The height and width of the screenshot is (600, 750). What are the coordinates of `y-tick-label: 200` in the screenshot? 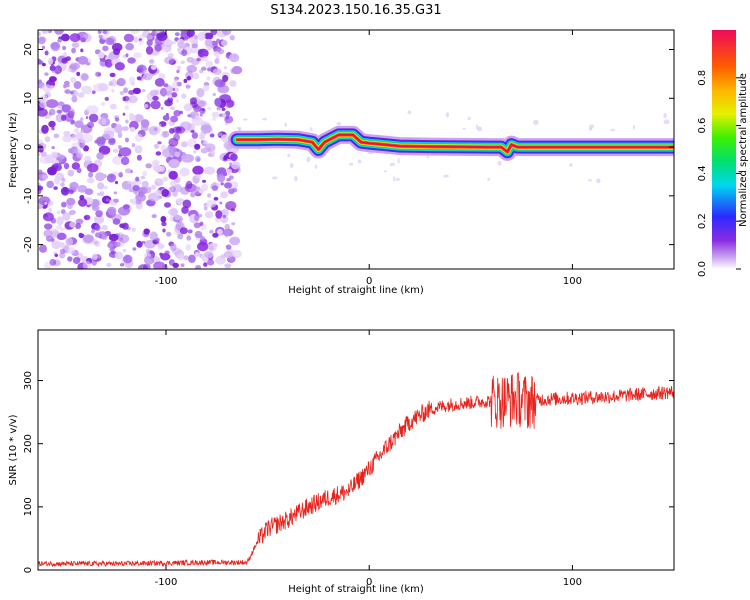 It's located at (28, 443).